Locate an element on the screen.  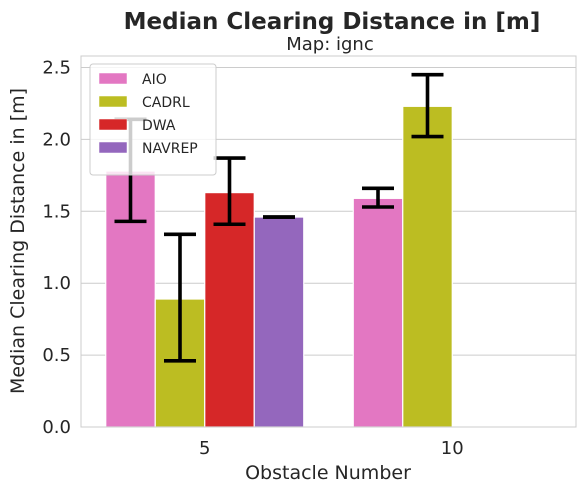
x-tick-label: 5 is located at coordinates (204, 448).